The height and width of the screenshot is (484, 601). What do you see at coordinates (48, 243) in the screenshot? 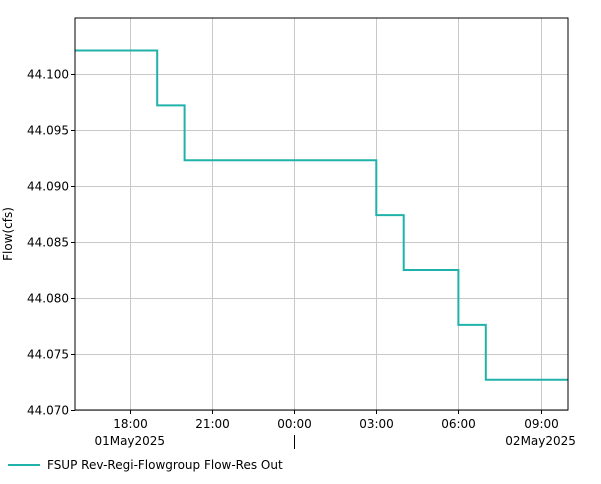
I see `y-tick-label: 44.085` at bounding box center [48, 243].